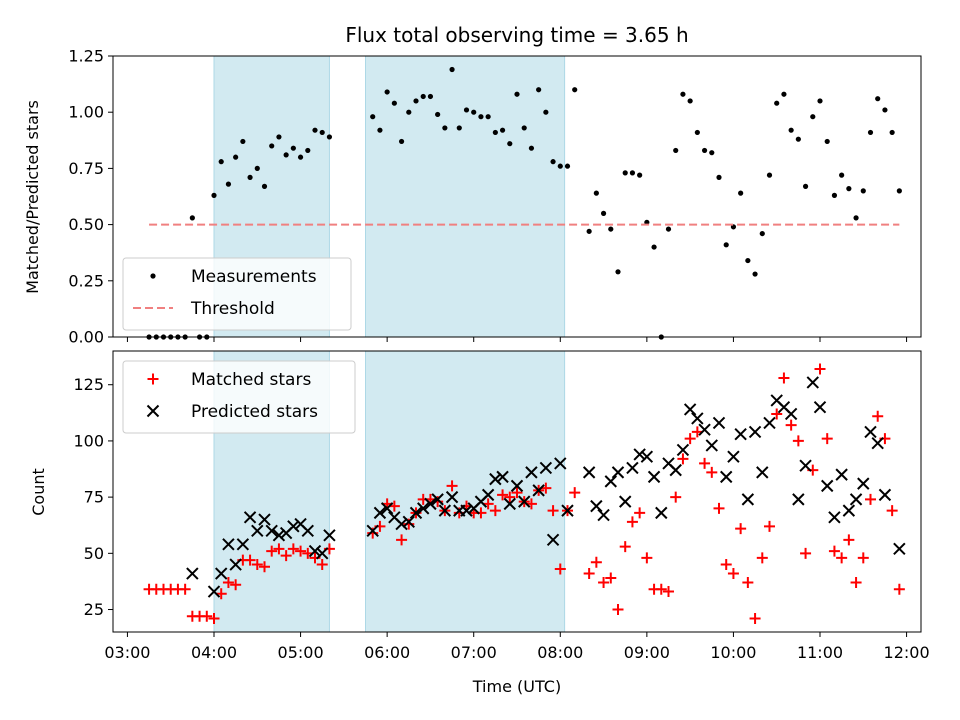  I want to click on y-tick-label: 1.25, so click(86, 56).